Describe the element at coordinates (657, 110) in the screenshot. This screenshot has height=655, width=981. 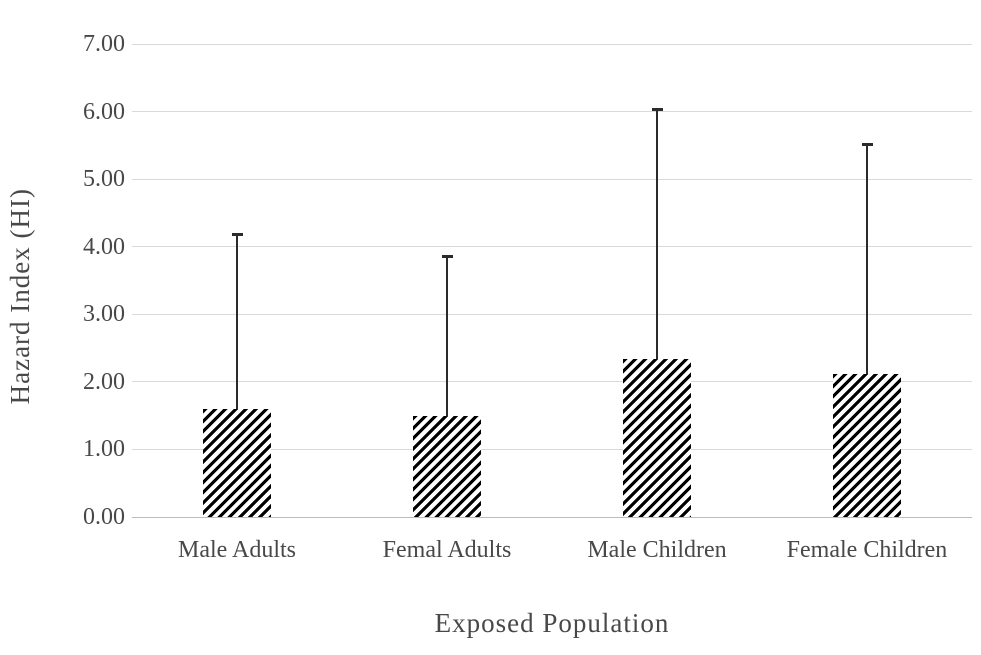
I see `error-bar-cap-male-children` at that location.